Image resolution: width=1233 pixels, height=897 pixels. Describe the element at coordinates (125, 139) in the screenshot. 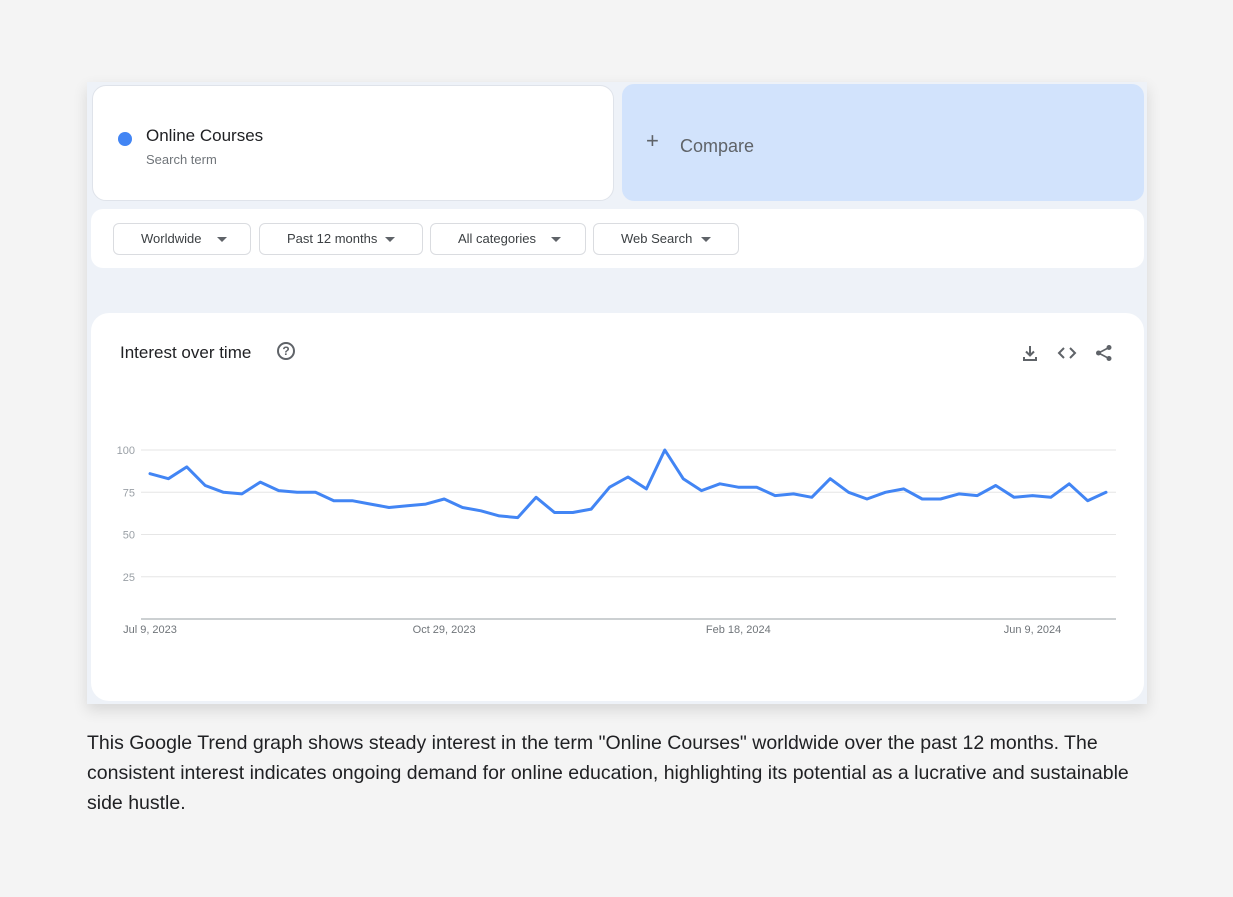

I see `term-color-dot` at that location.